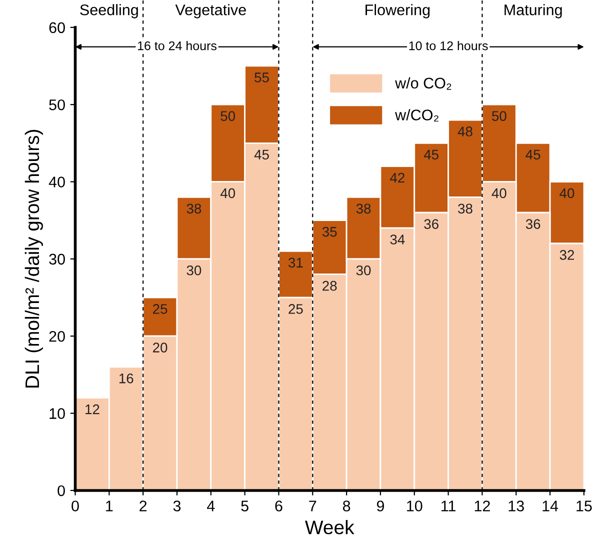  I want to click on data-label: 16, so click(126, 379).